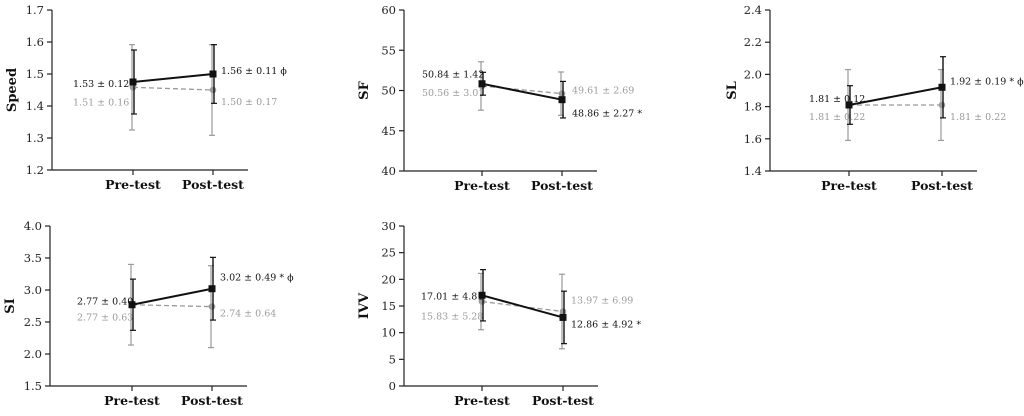 The height and width of the screenshot is (416, 1024). Describe the element at coordinates (35, 138) in the screenshot. I see `y-tick-label: 1.3` at that location.